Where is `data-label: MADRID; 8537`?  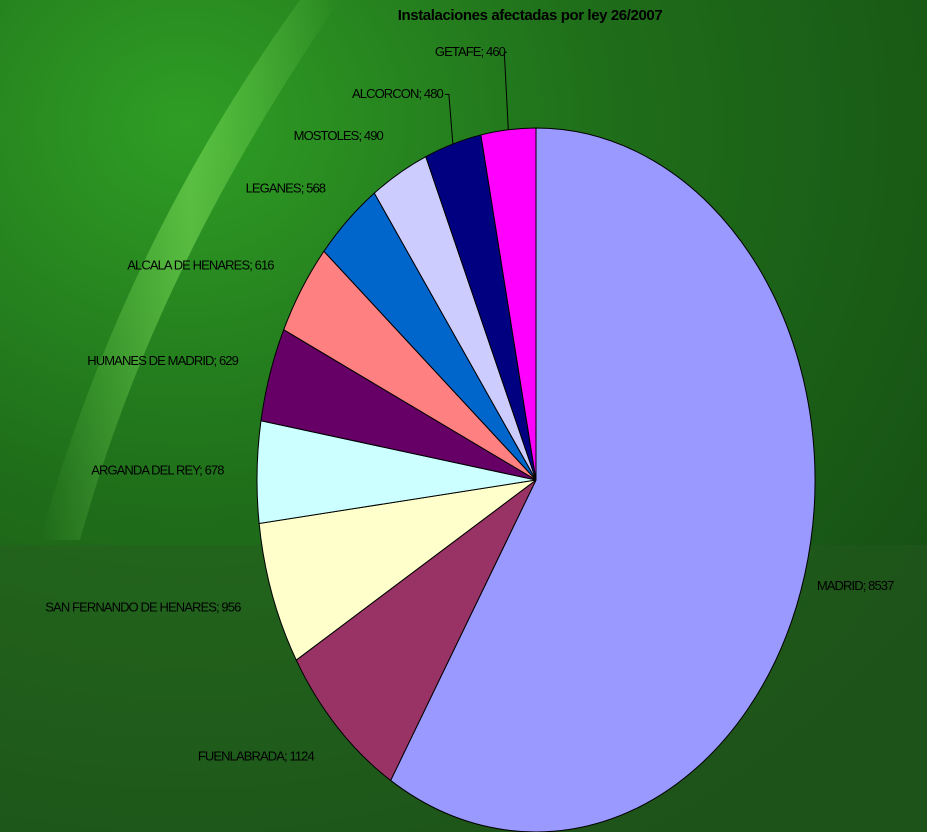 data-label: MADRID; 8537 is located at coordinates (855, 585).